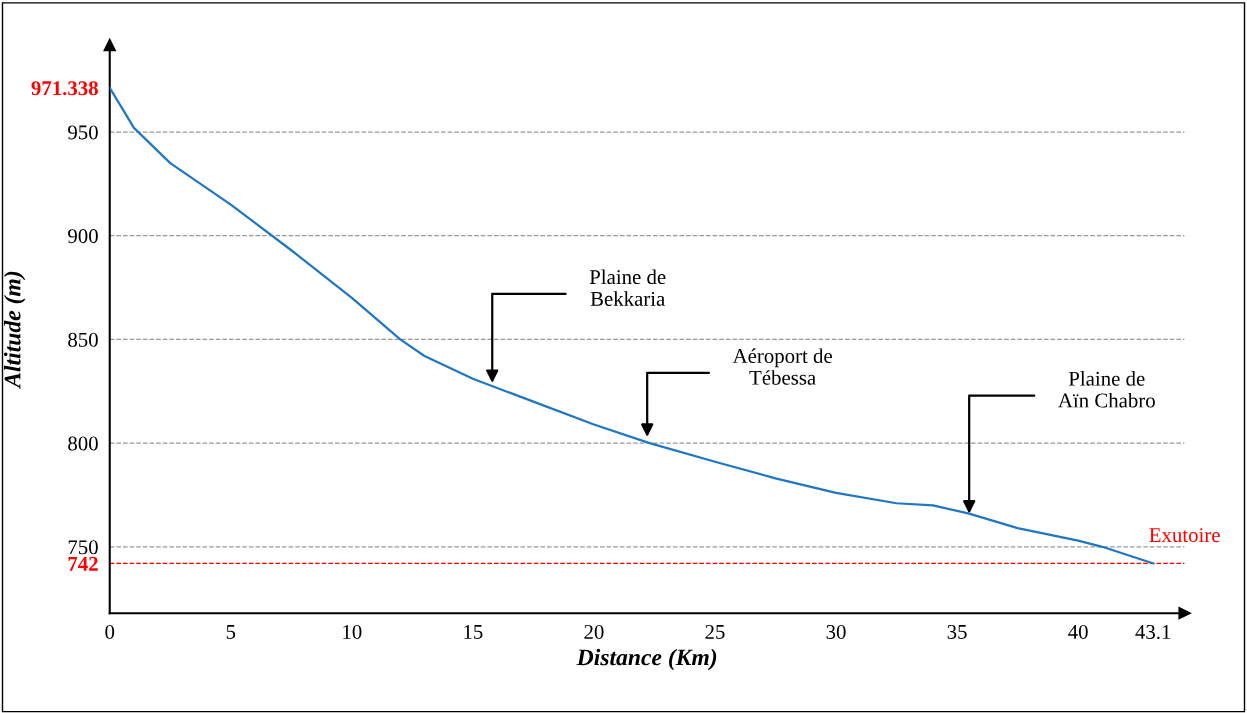 This screenshot has height=713, width=1247. What do you see at coordinates (83, 339) in the screenshot?
I see `y-tick-label: 850` at bounding box center [83, 339].